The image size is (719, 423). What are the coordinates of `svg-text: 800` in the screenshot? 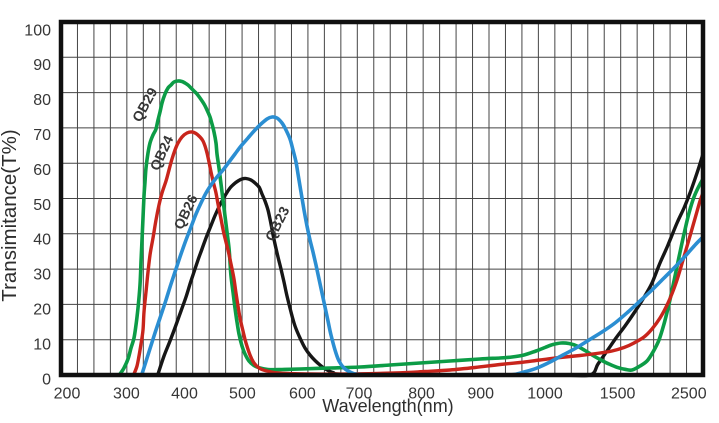 It's located at (421, 394).